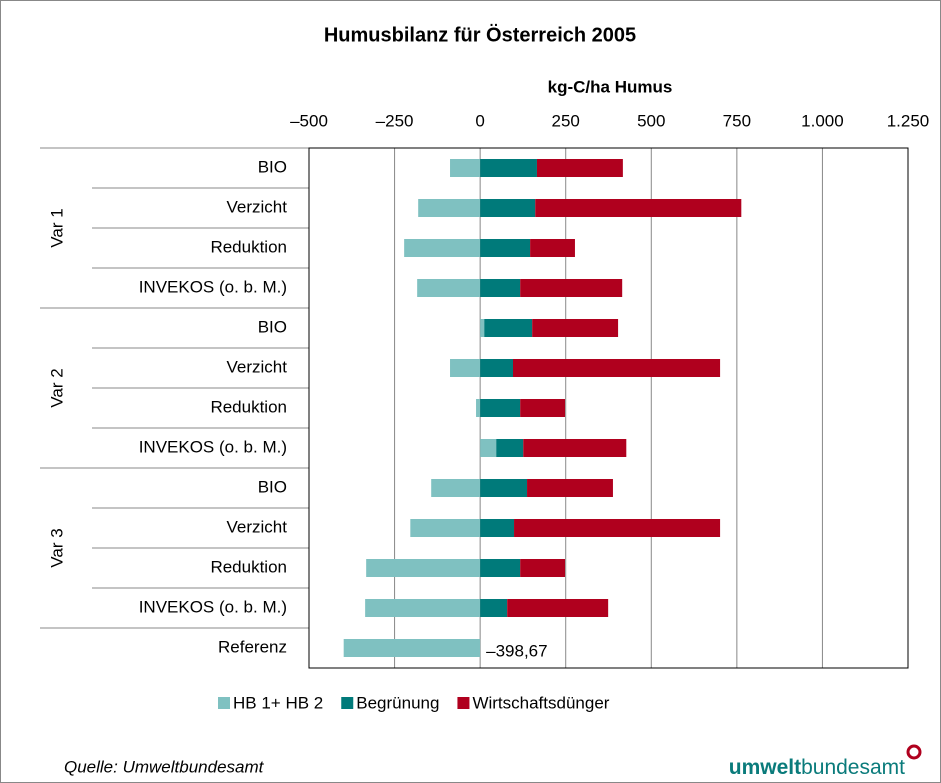 The image size is (941, 783). What do you see at coordinates (397, 702) in the screenshot?
I see `legend-label: Begrünung` at bounding box center [397, 702].